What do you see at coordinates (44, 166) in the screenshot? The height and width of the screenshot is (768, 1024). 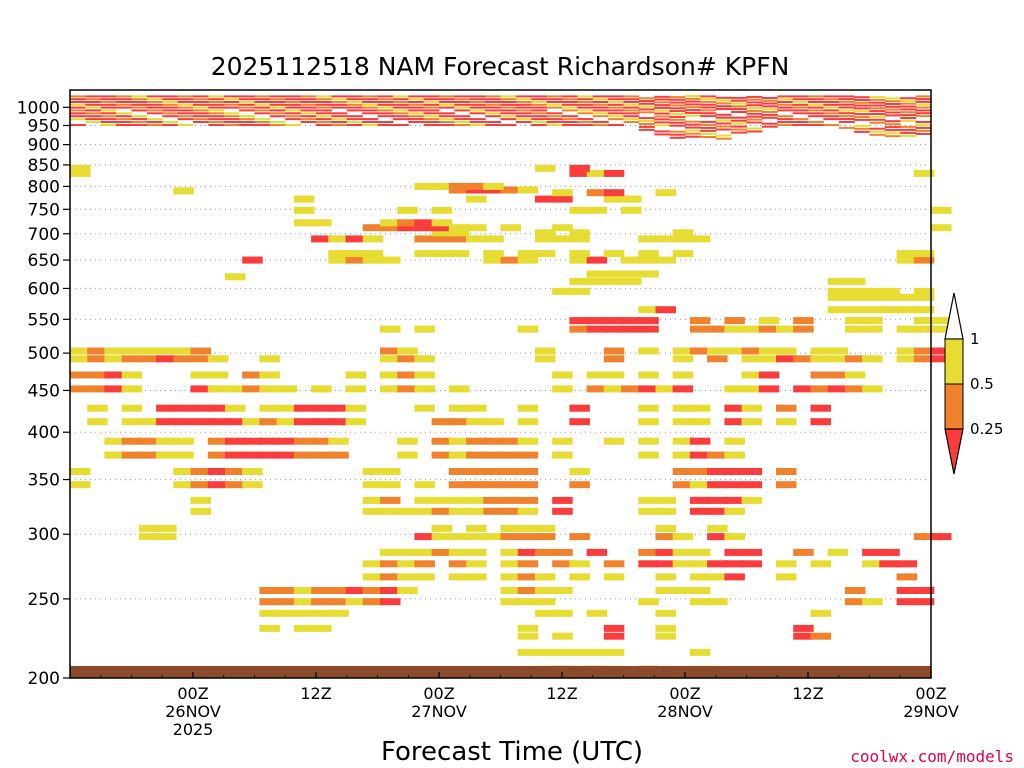 I see `y-tick-label: 850` at bounding box center [44, 166].